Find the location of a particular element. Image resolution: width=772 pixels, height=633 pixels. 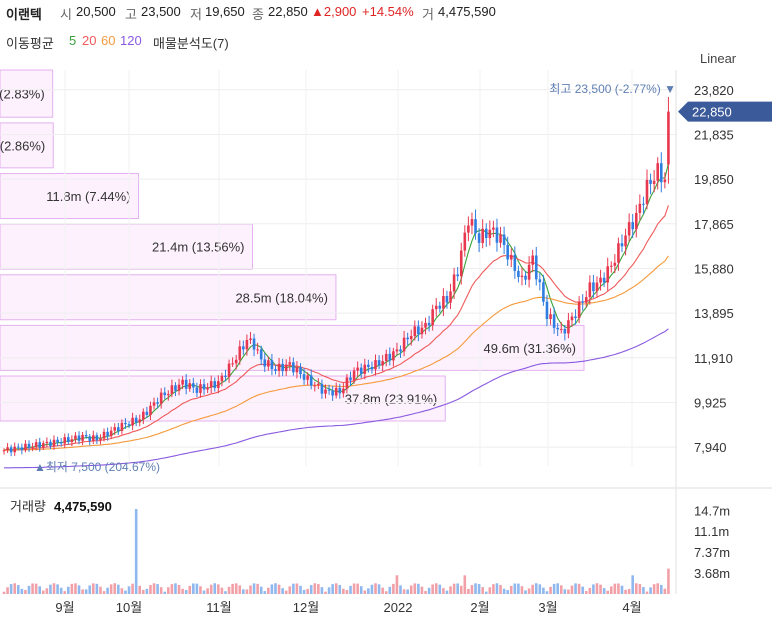

ma120-legend: 120 is located at coordinates (131, 40).